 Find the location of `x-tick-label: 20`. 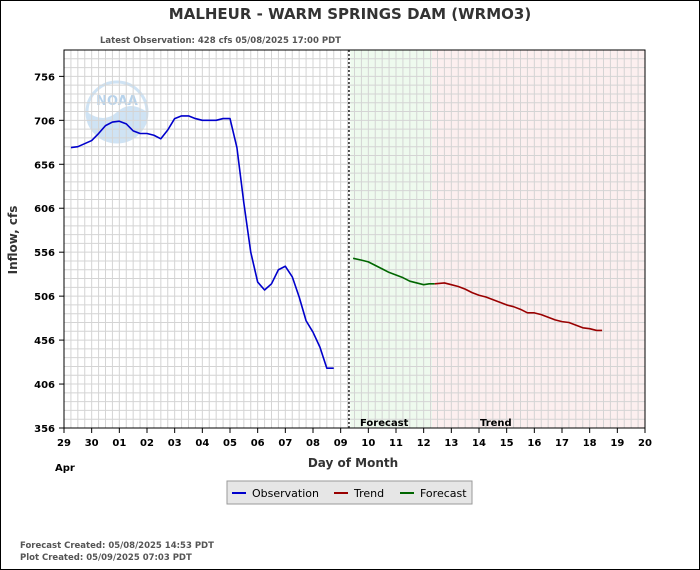

x-tick-label: 20 is located at coordinates (645, 443).